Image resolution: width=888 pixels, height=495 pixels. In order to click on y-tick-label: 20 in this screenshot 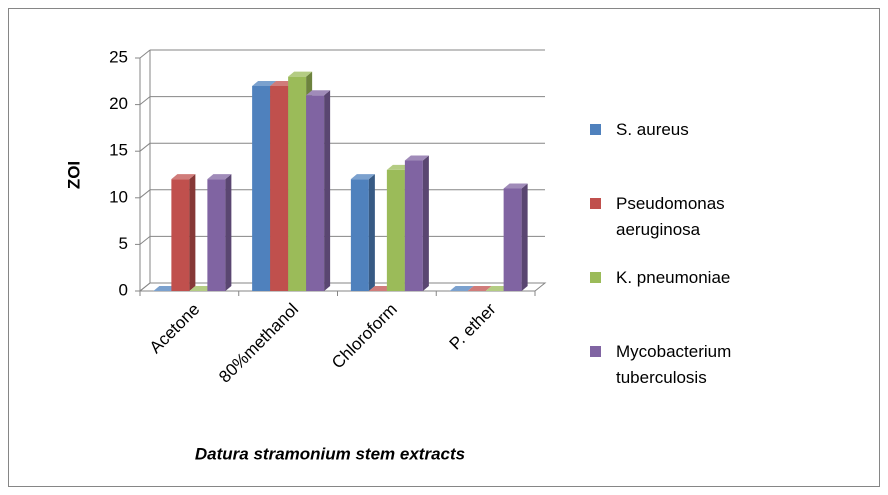, I will do `click(118, 103)`.